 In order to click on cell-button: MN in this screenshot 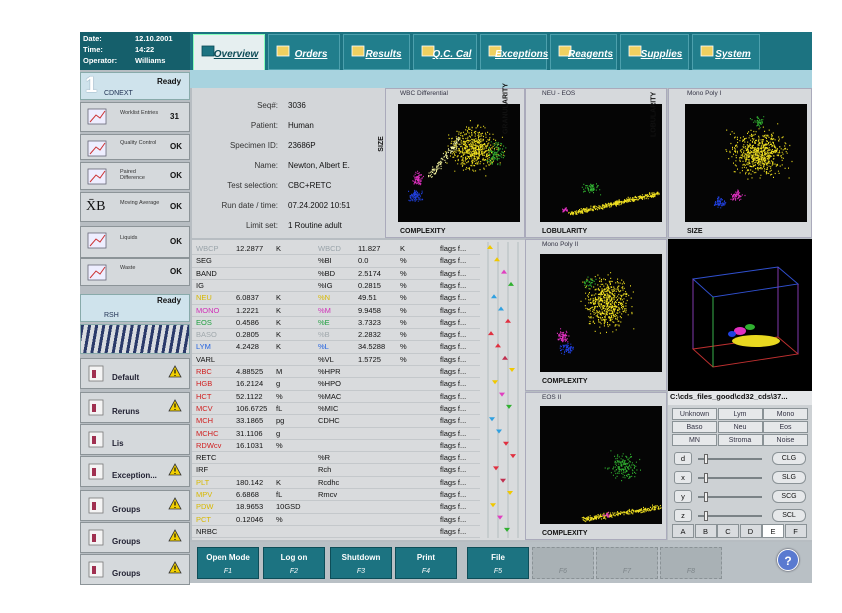, I will do `click(694, 440)`.